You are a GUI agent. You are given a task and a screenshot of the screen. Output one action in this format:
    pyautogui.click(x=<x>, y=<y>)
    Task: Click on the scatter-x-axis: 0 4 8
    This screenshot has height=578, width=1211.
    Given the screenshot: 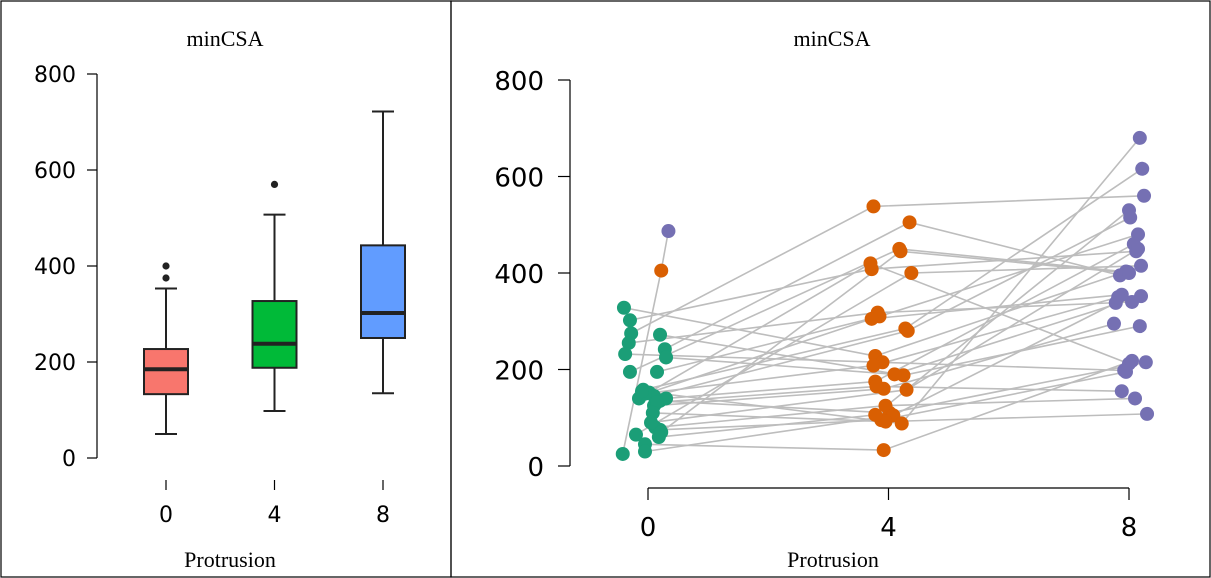 What is the action you would take?
    pyautogui.click(x=889, y=515)
    